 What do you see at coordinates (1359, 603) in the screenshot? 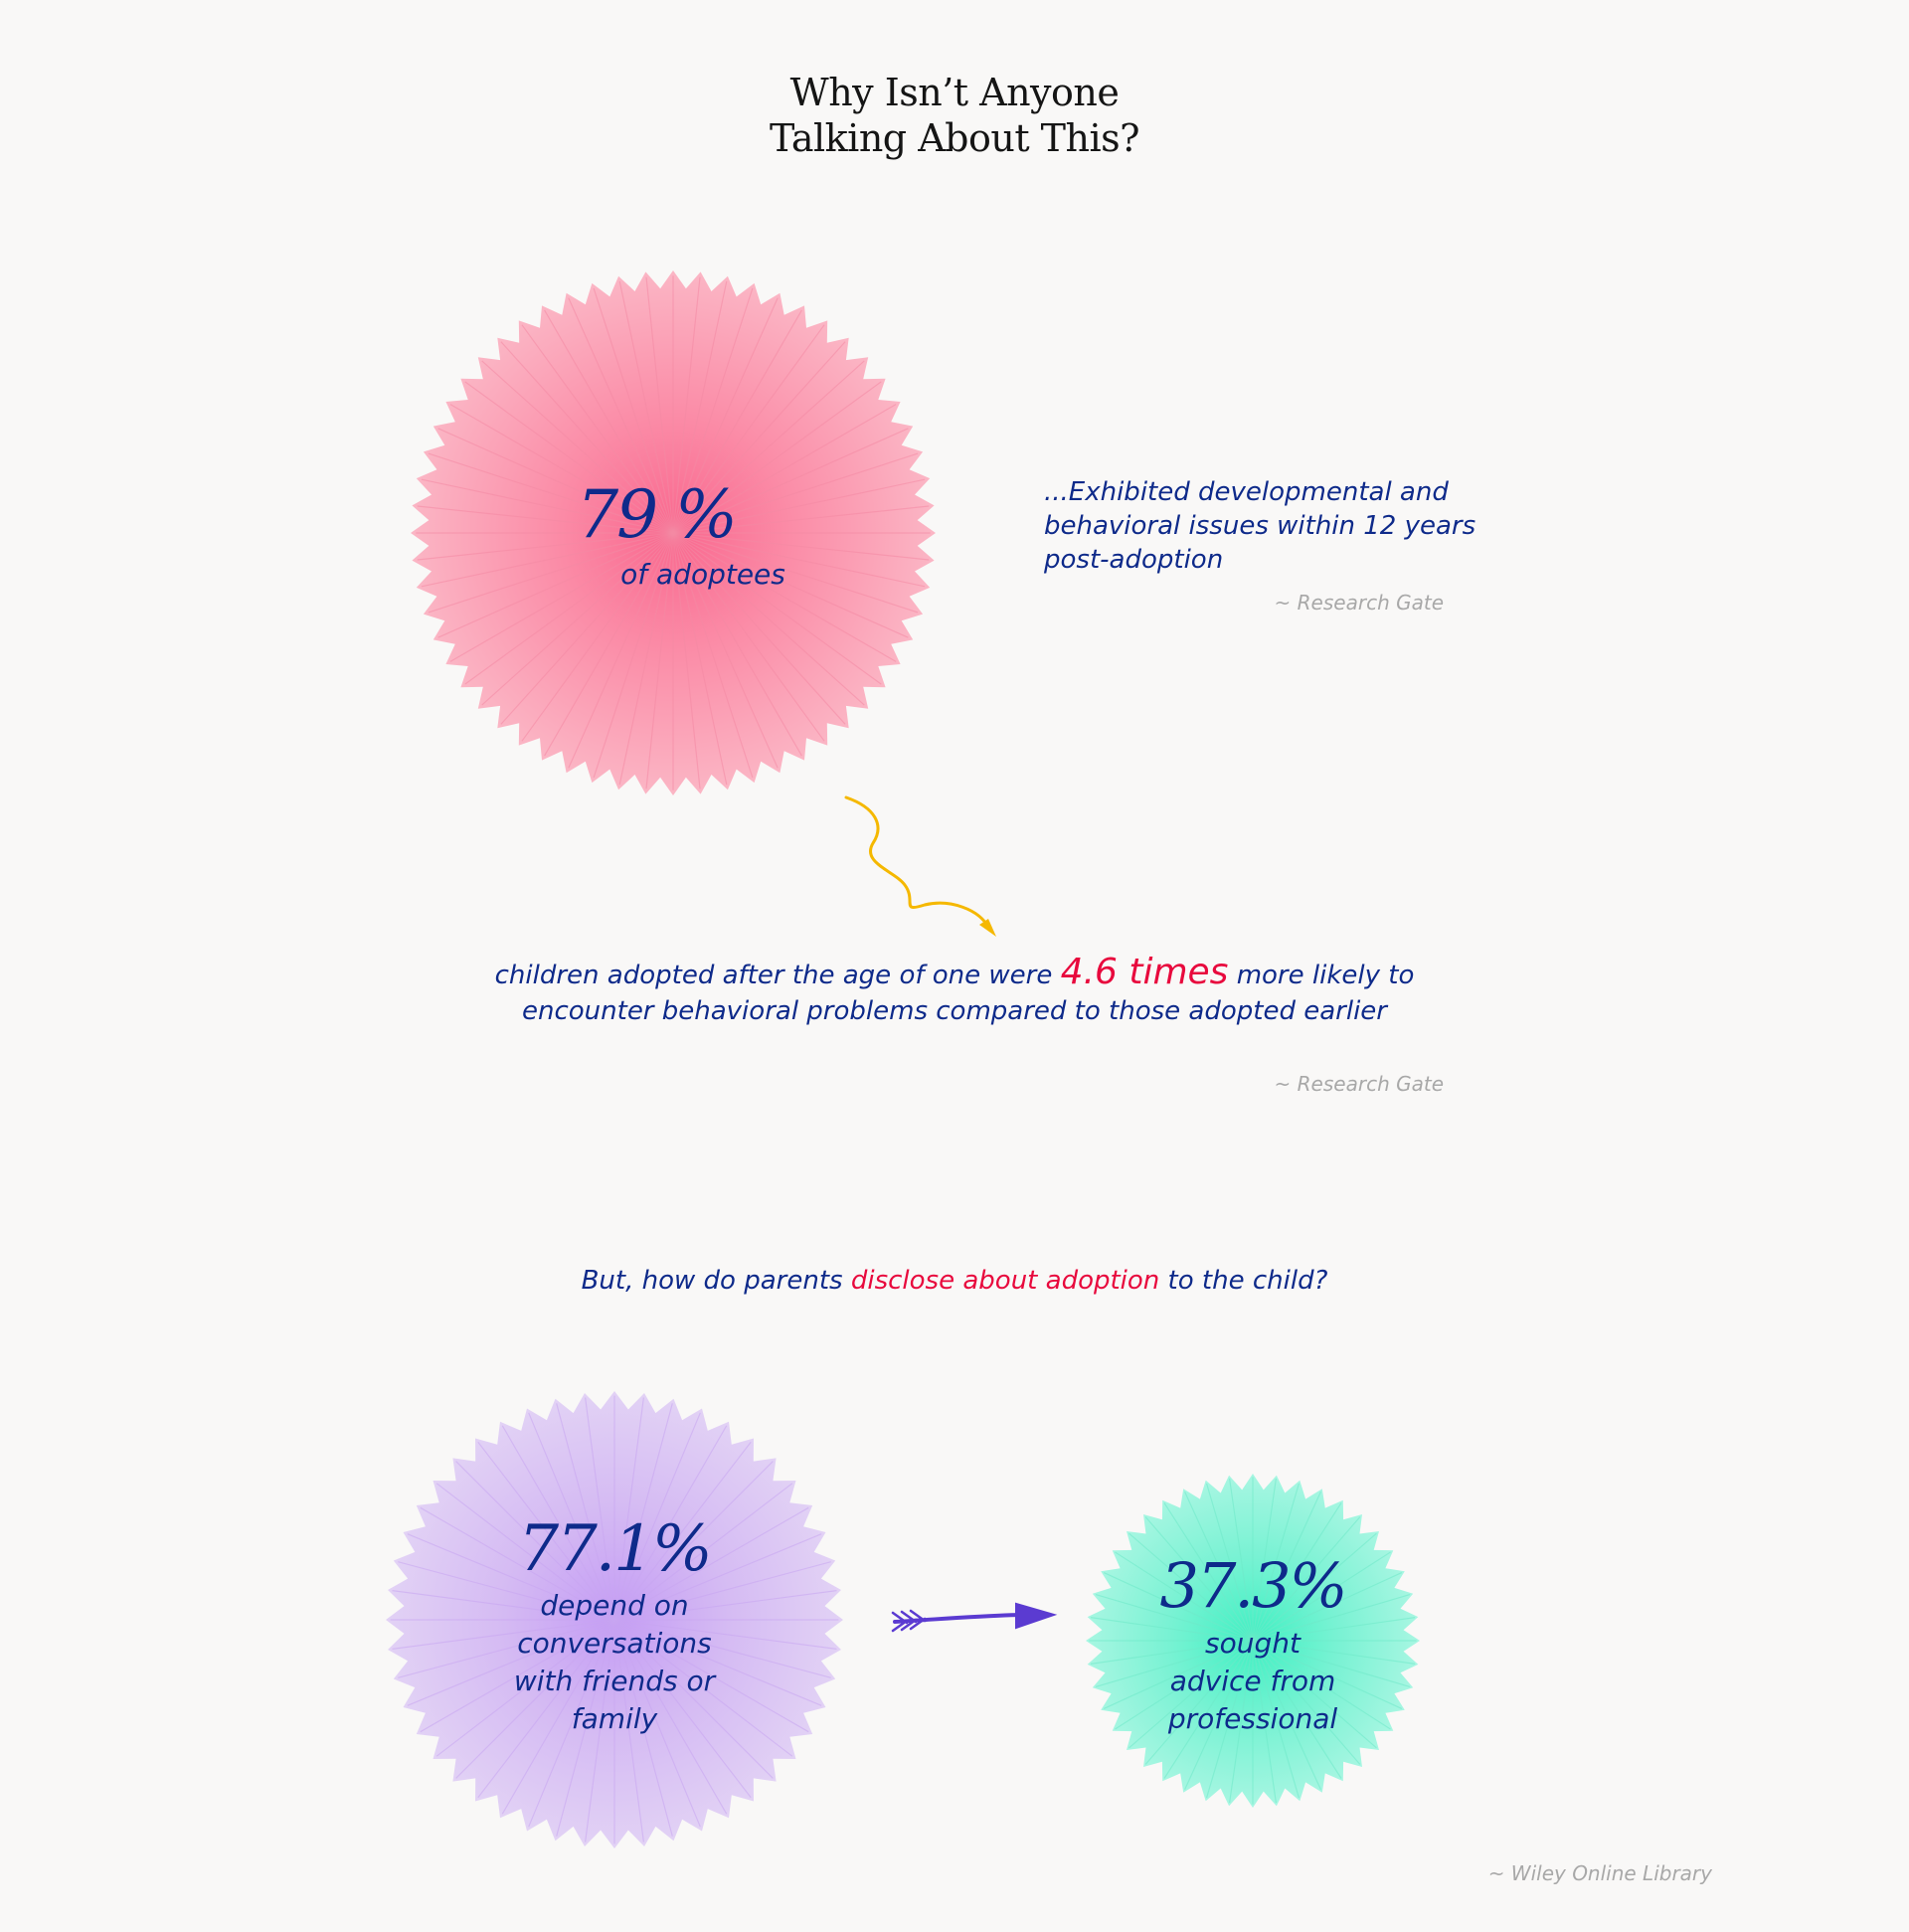
I see `stat1-source: ~ Research Gate` at bounding box center [1359, 603].